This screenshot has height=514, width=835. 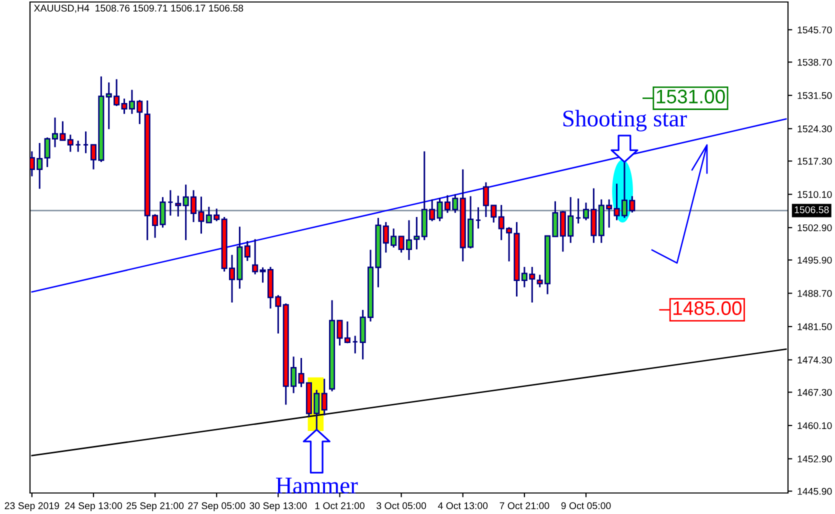 I want to click on y-tick-label: 1452.90, so click(x=815, y=459).